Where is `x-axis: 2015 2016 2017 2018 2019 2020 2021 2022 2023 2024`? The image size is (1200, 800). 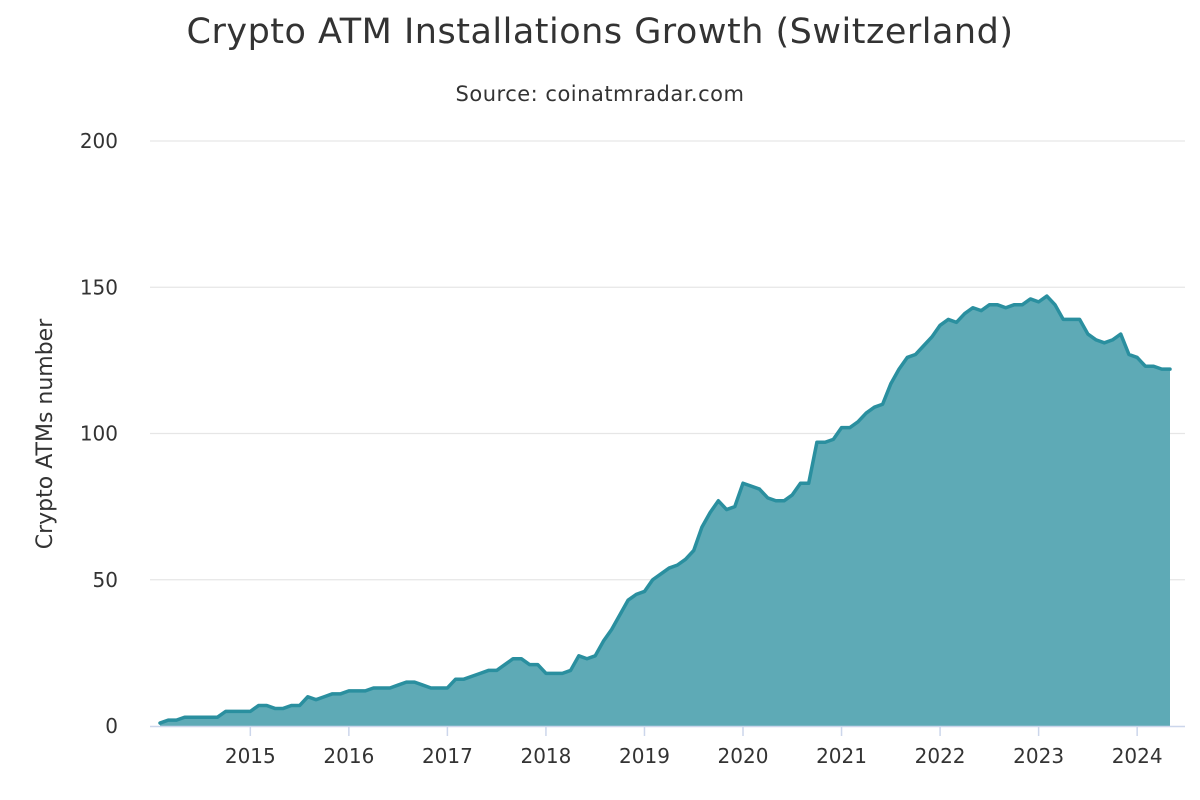
x-axis: 2015 2016 2017 2018 2019 2020 2021 2022 2023 2024 is located at coordinates (694, 747).